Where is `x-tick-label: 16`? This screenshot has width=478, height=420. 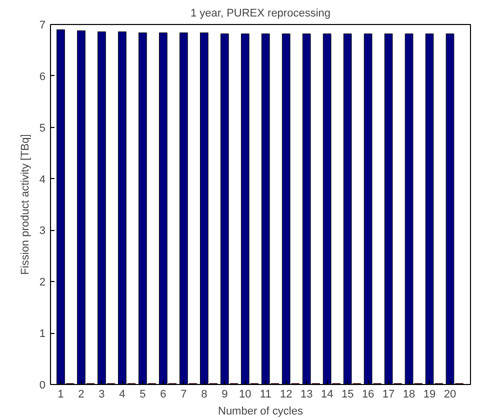 x-tick-label: 16 is located at coordinates (368, 394).